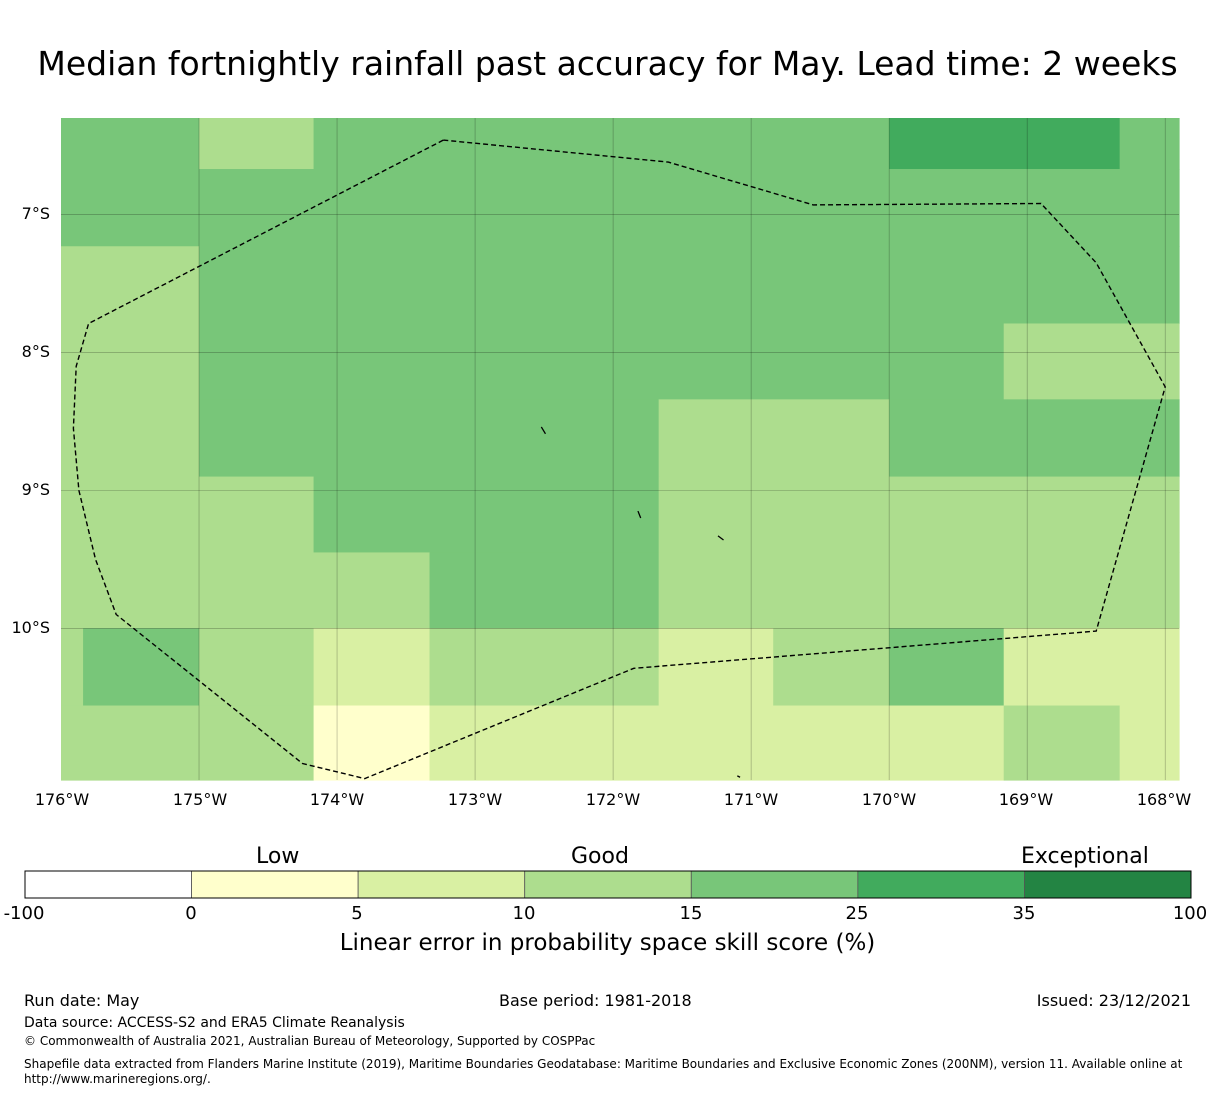 The width and height of the screenshot is (1215, 1095). I want to click on run-date: Run date: May, so click(82, 1000).